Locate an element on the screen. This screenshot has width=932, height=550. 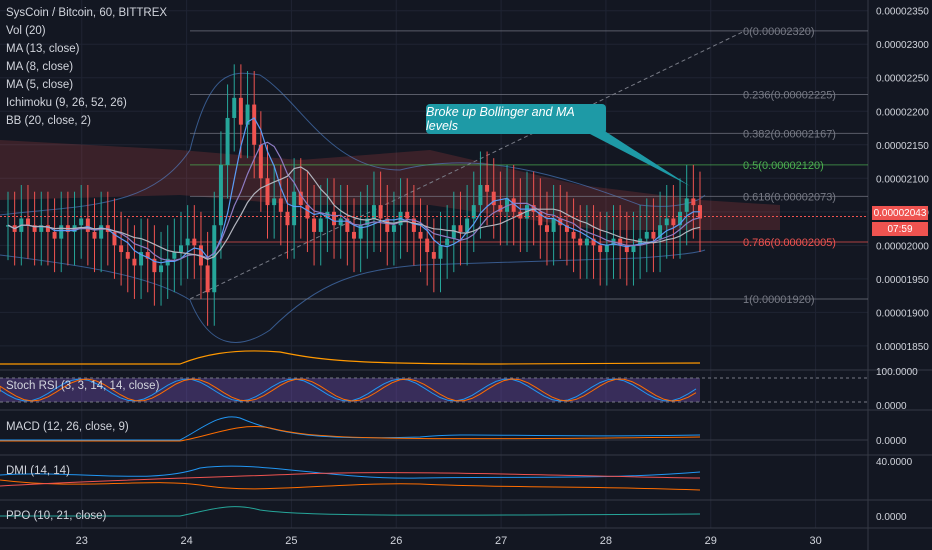
study-ma13: MA (13, close) is located at coordinates (43, 49).